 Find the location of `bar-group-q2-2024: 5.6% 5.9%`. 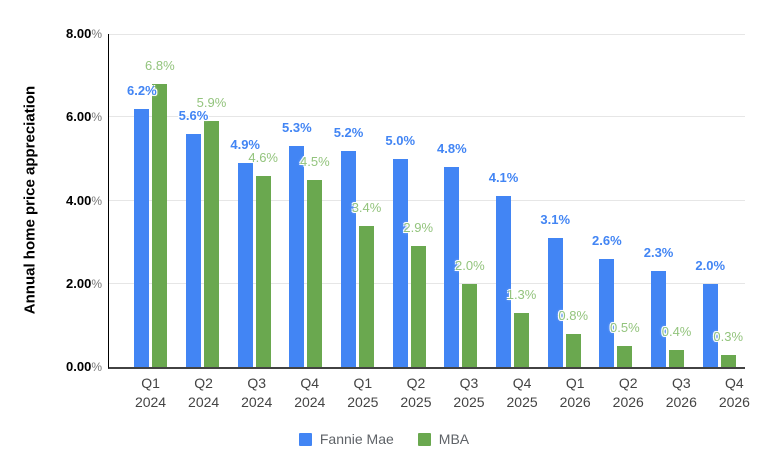

bar-group-q2-2024: 5.6% 5.9% is located at coordinates (203, 200).